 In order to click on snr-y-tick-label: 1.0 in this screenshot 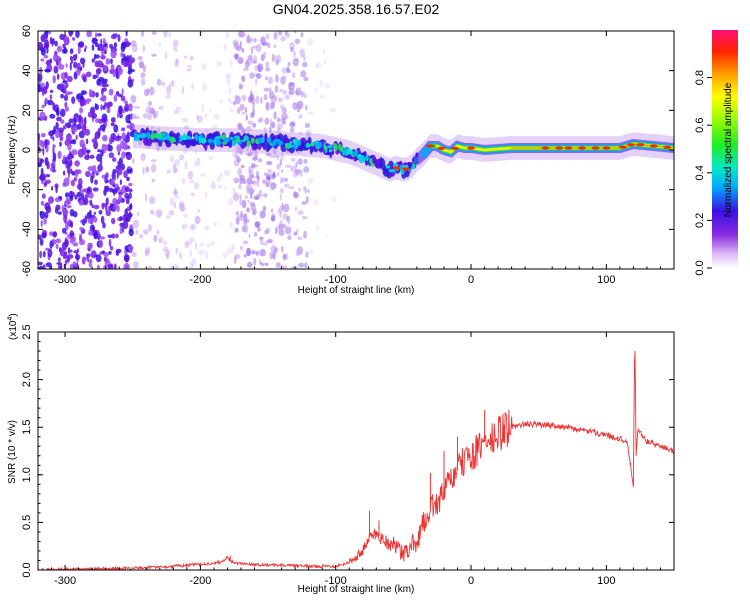, I will do `click(27, 474)`.